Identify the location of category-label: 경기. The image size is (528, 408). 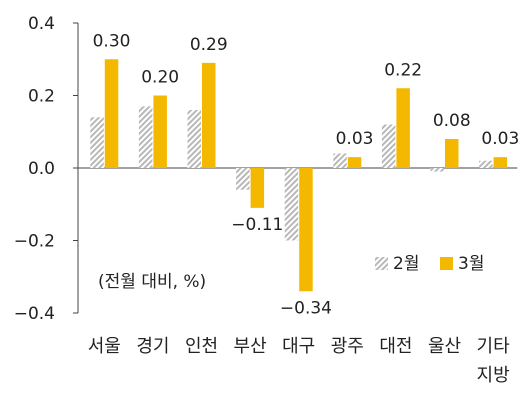
(152, 346).